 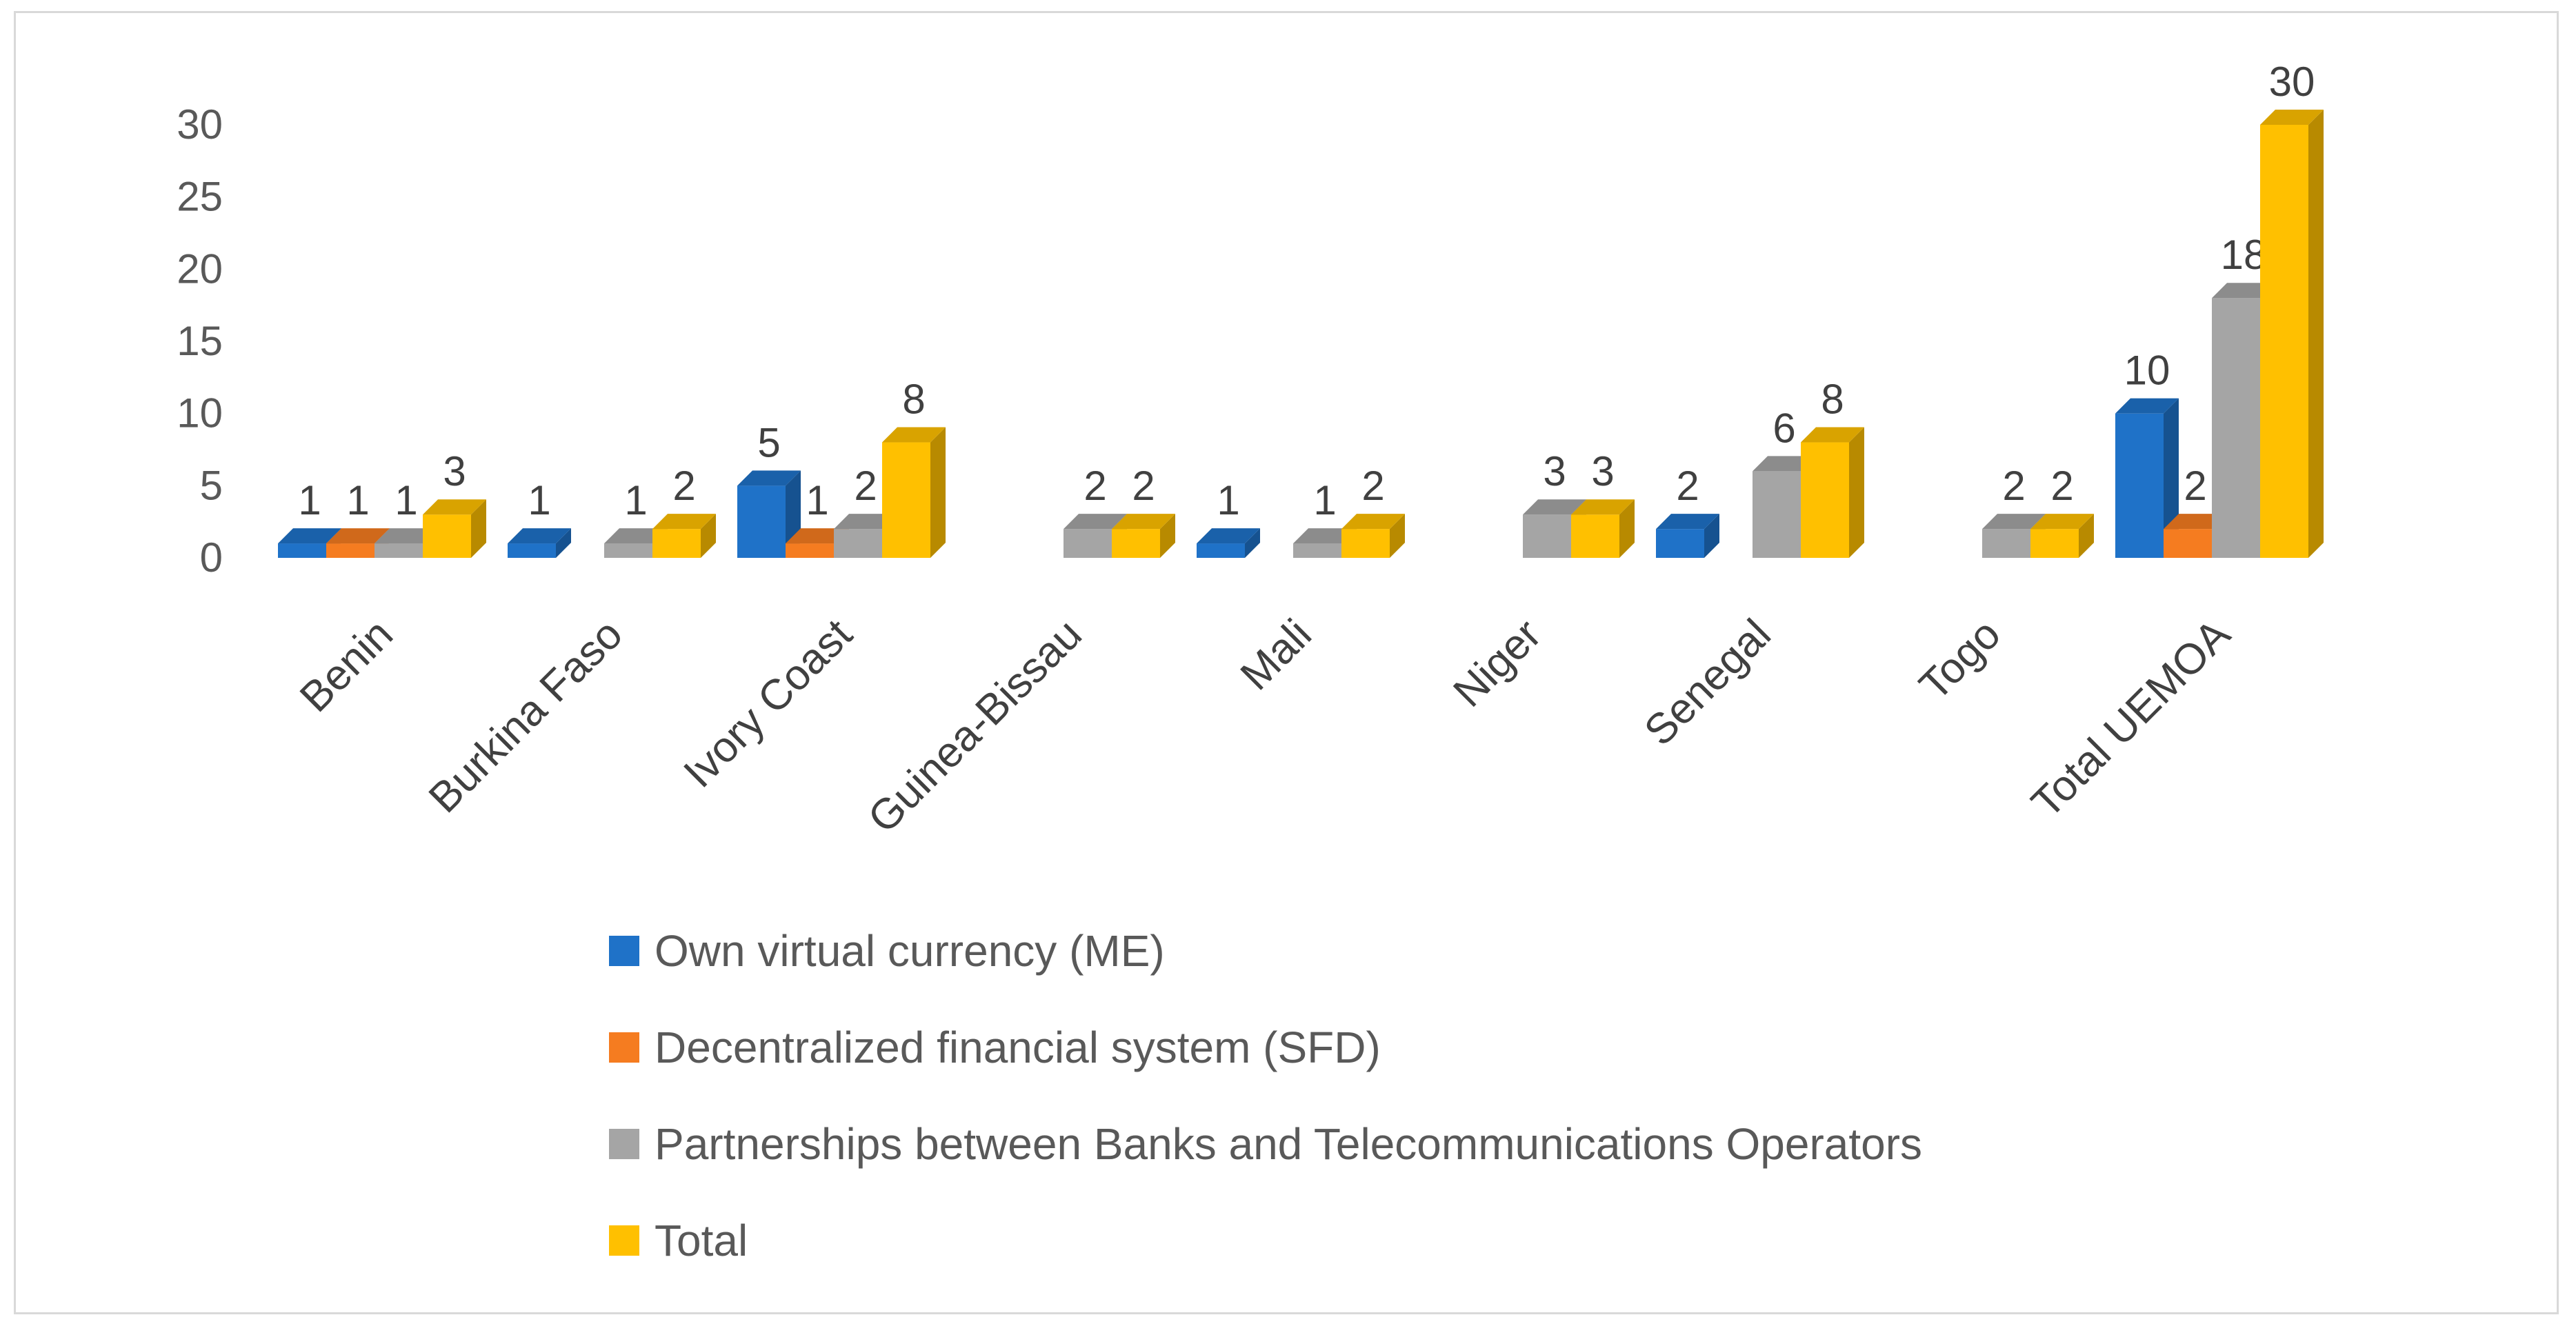 I want to click on bar-own-virtual-currency-me-burkina-faso, so click(x=539, y=543).